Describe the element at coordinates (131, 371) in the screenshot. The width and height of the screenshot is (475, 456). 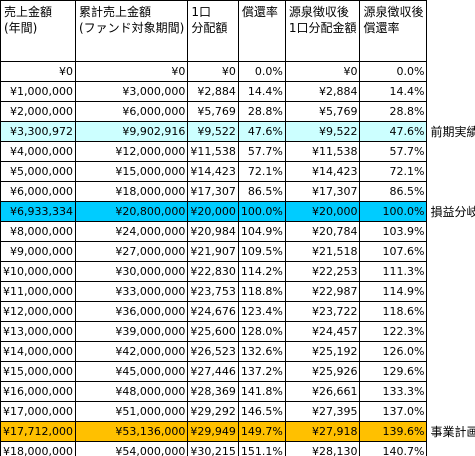
I see `data-cell: ¥45,000,000` at that location.